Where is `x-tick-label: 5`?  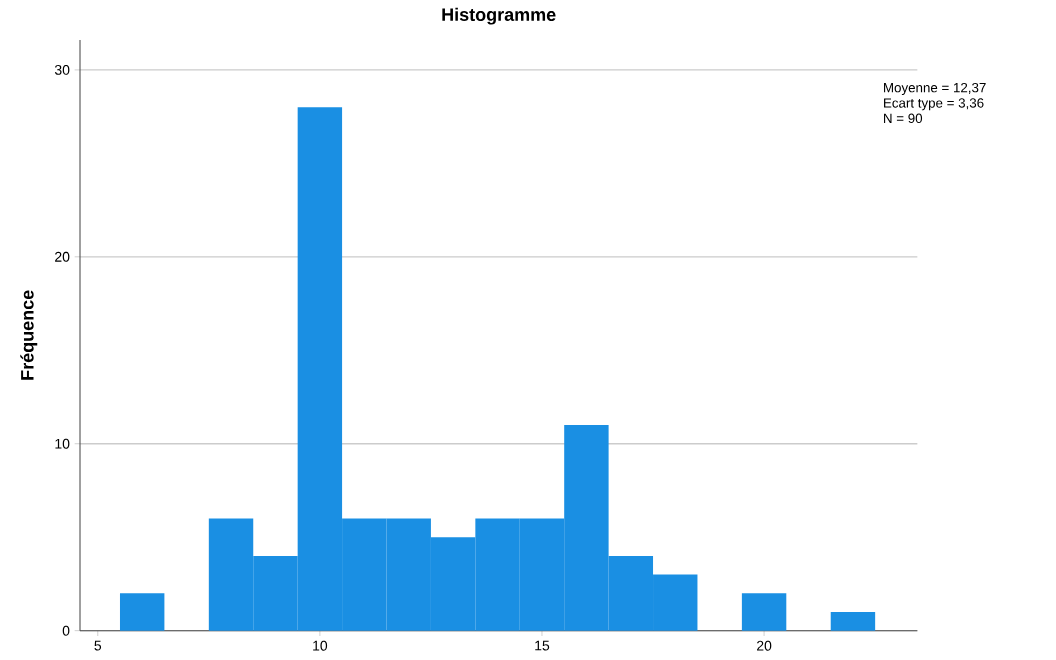 x-tick-label: 5 is located at coordinates (98, 645).